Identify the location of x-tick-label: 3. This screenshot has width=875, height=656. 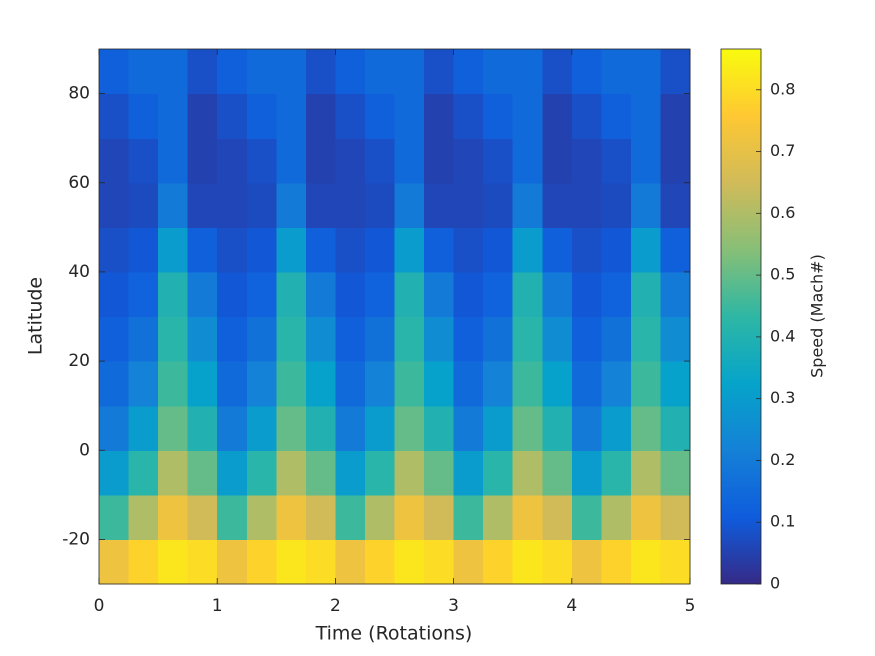
(453, 606).